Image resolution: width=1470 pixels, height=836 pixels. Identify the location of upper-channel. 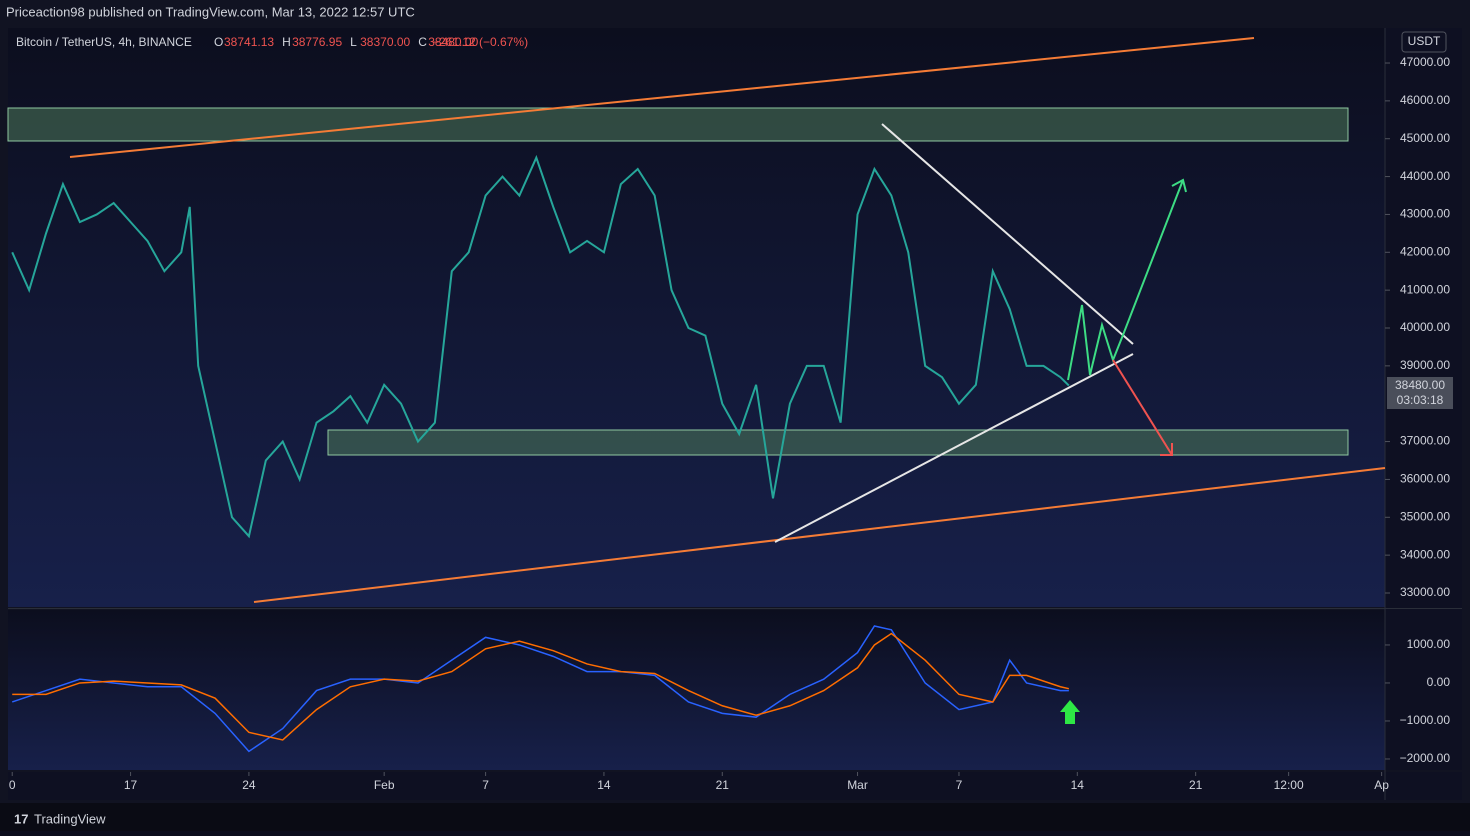
(662, 97).